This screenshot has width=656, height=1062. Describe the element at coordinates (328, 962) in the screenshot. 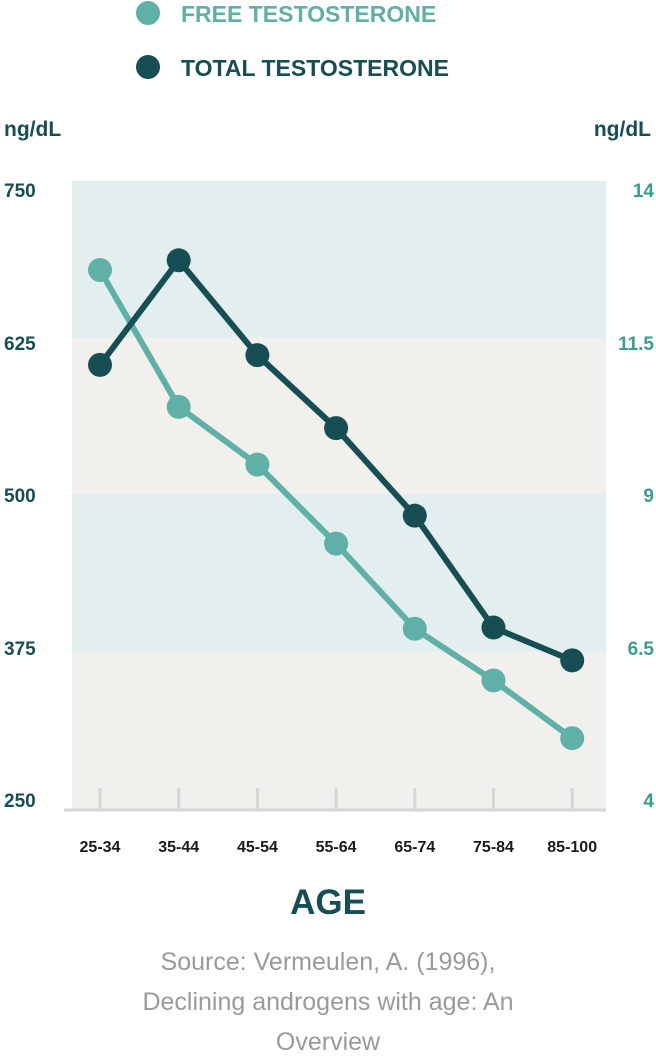

I see `source-line: Source: Vermeulen, A. (1996),` at that location.